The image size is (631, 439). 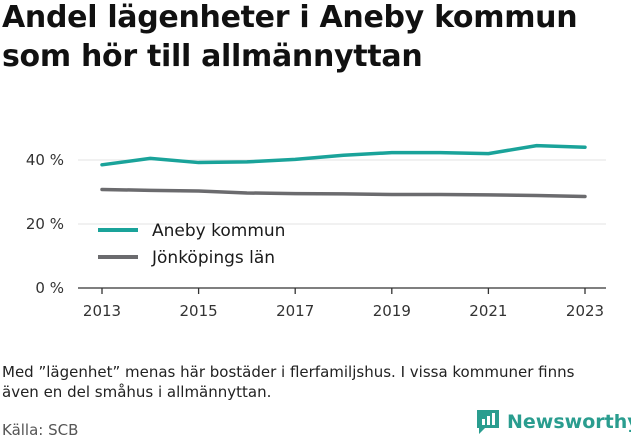 What do you see at coordinates (343, 193) in the screenshot?
I see `series-line-jonkopings-lan` at bounding box center [343, 193].